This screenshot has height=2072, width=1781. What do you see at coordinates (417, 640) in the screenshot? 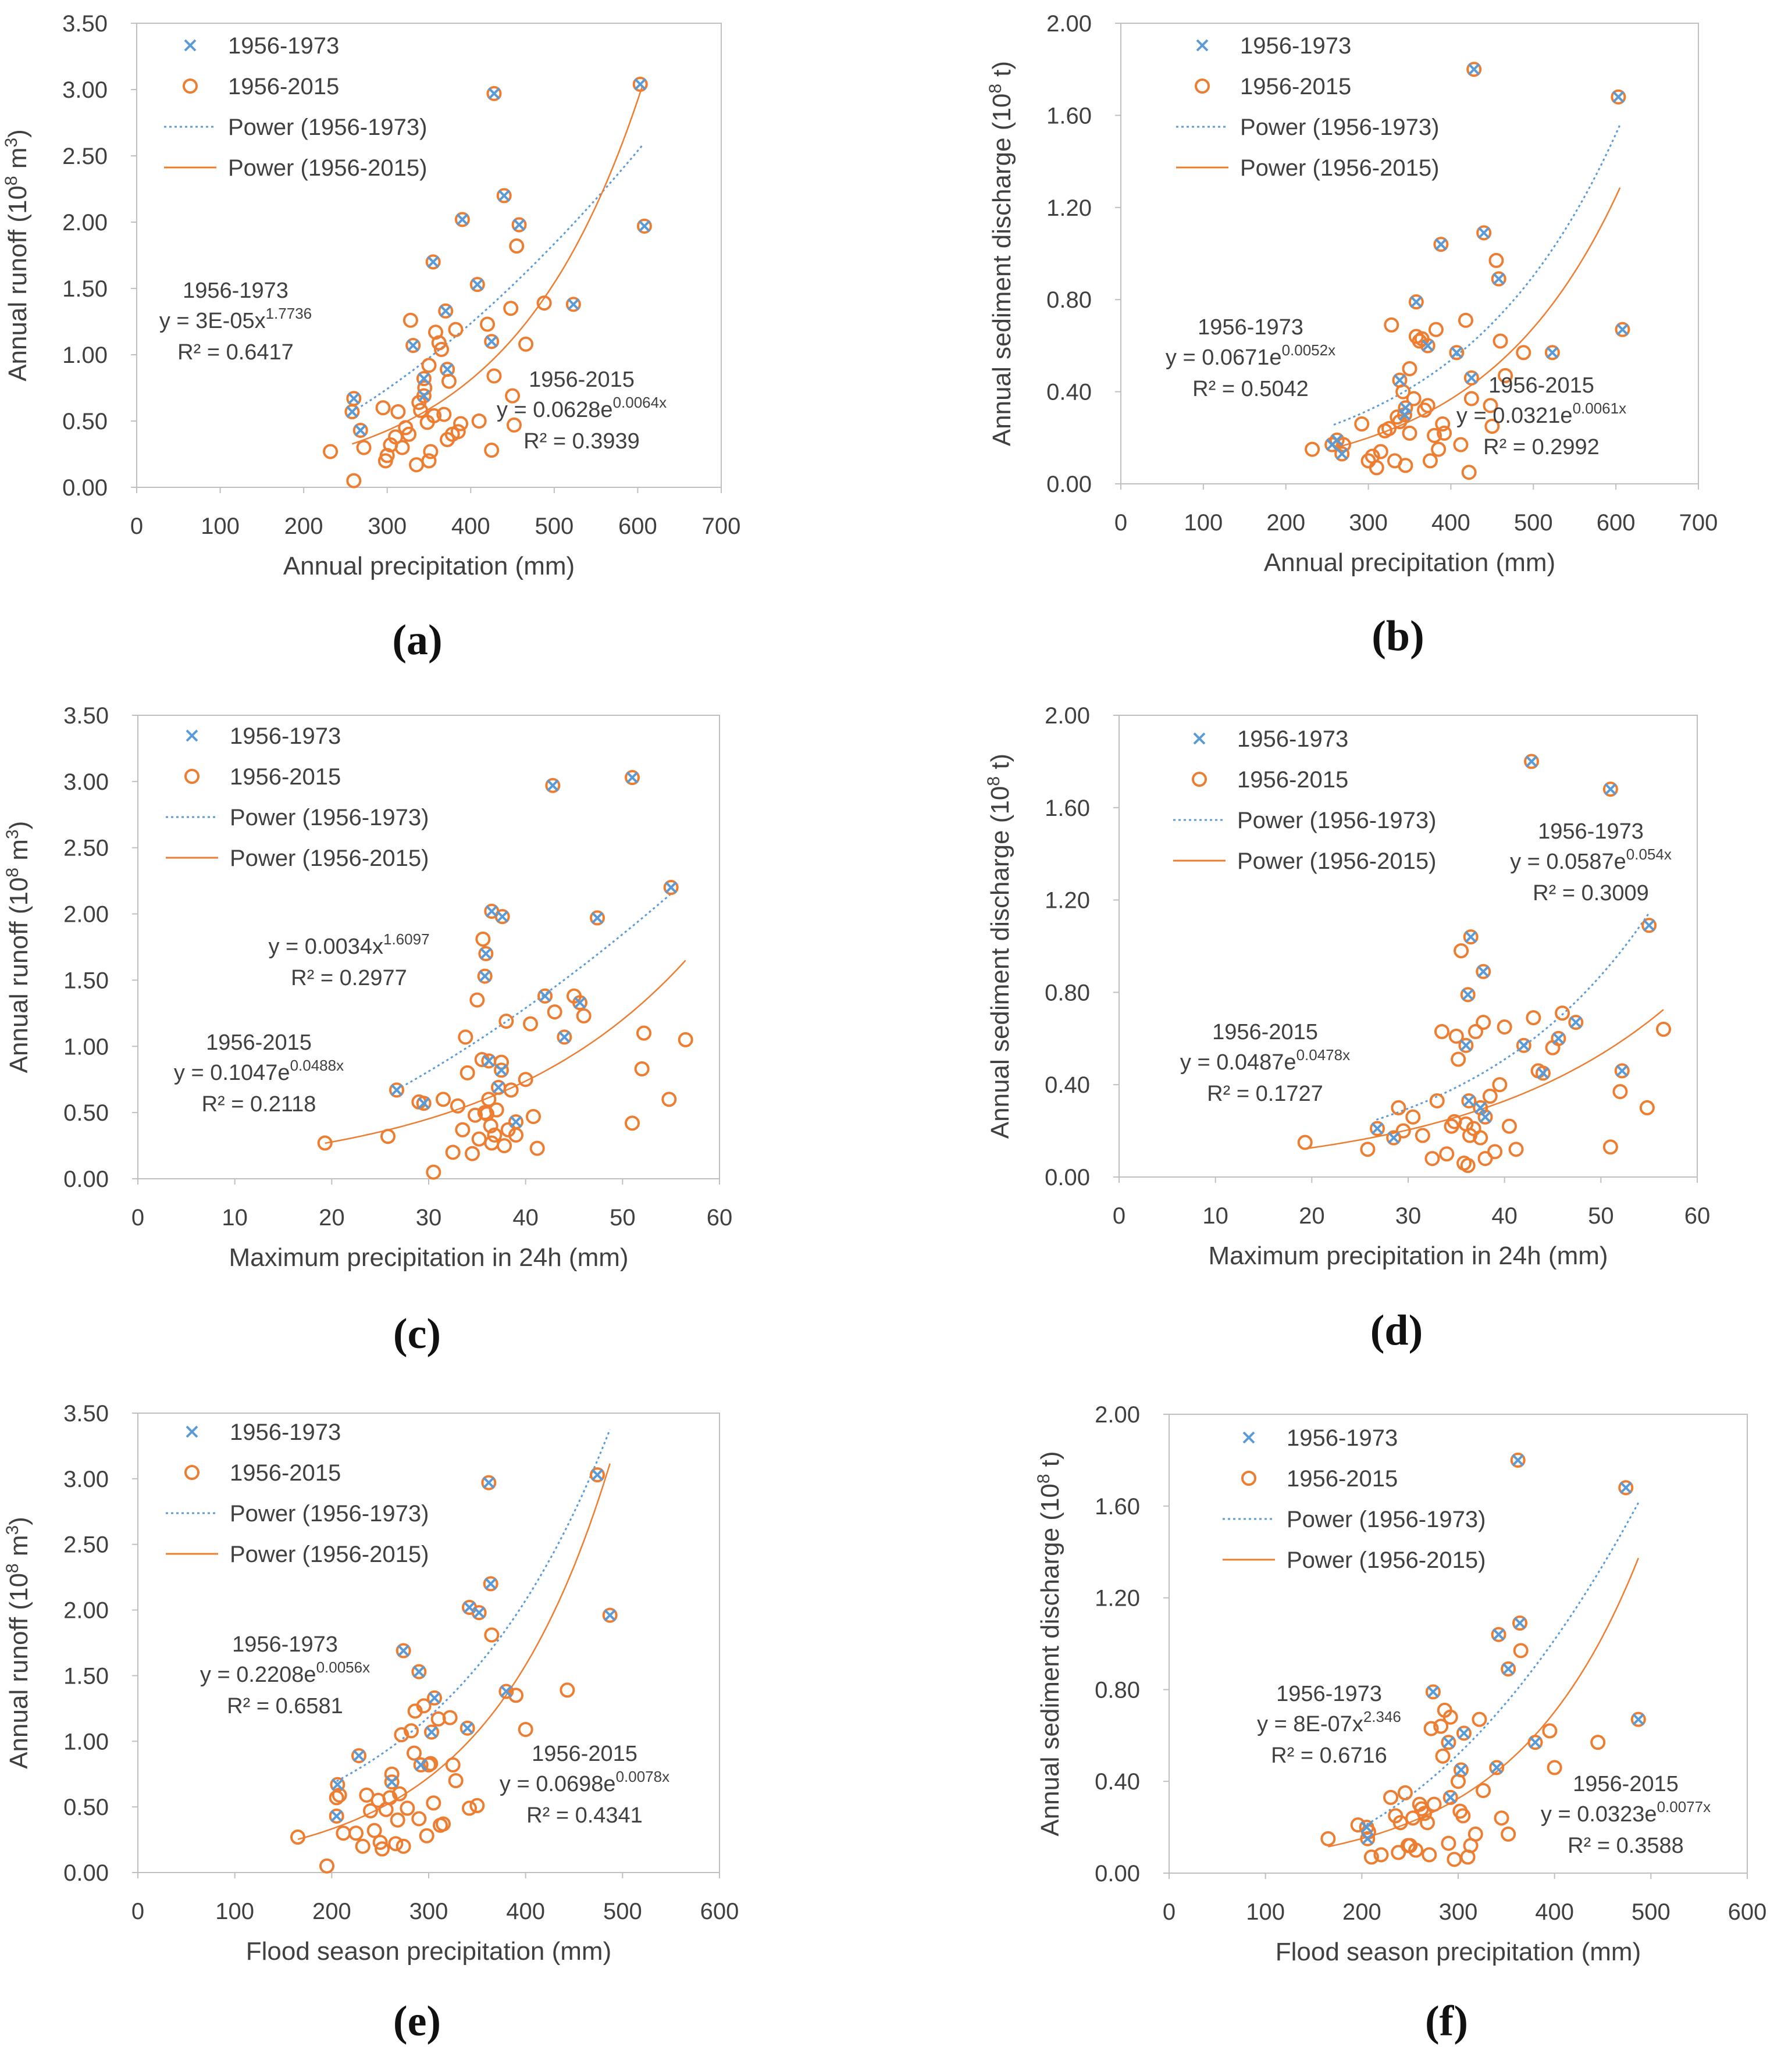
I see `panel-label: (a)` at bounding box center [417, 640].